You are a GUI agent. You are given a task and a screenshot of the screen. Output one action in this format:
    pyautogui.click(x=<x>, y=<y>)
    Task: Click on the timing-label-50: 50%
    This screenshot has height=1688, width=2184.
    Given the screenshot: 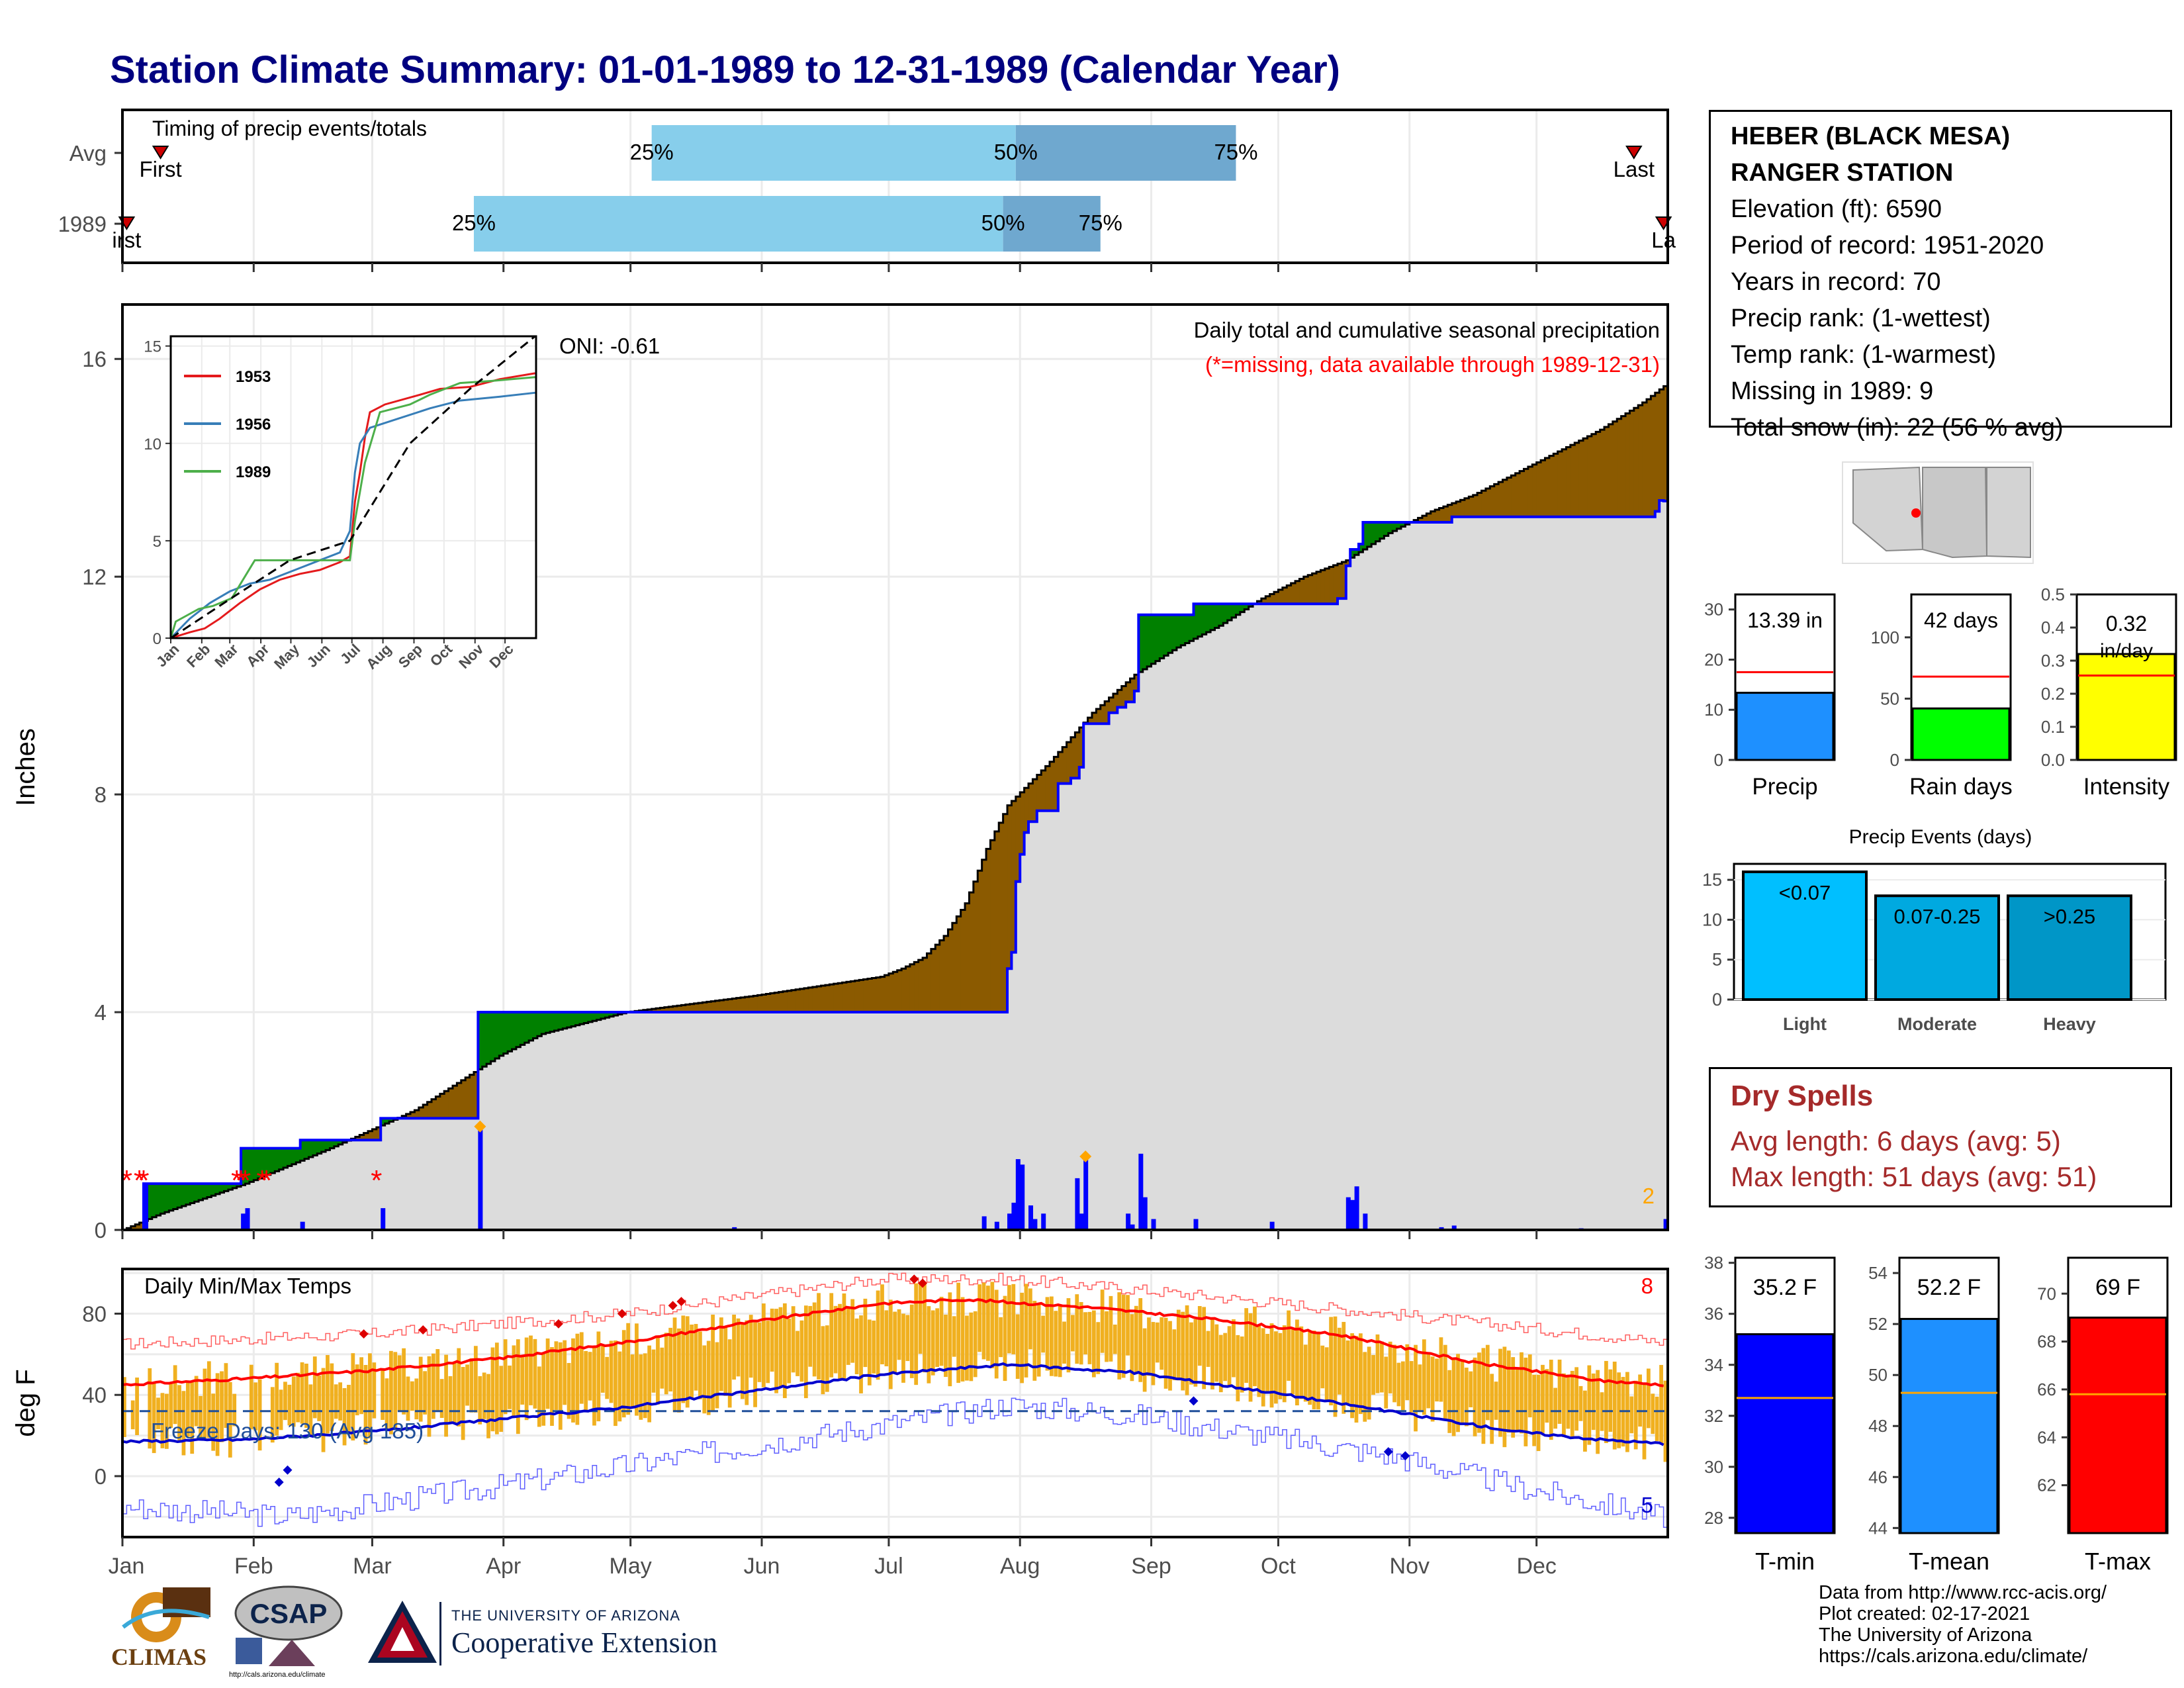 What is the action you would take?
    pyautogui.click(x=1016, y=152)
    